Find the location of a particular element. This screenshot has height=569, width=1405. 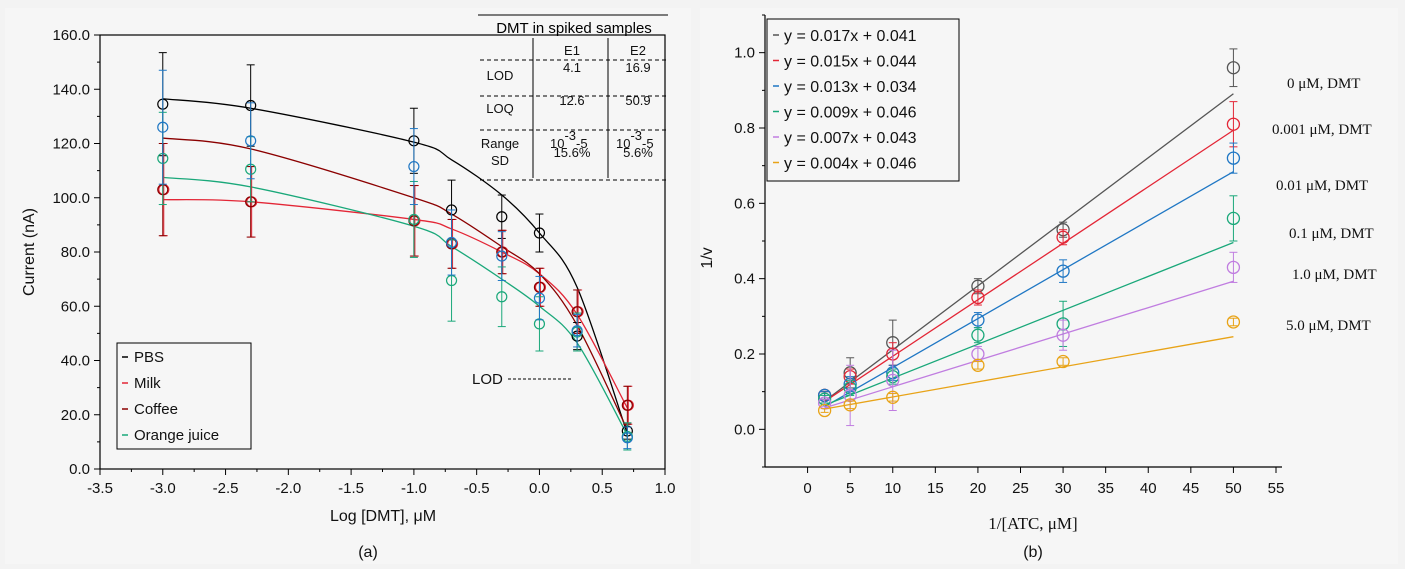

chart-a-xlabel: Log [DMT], μM is located at coordinates (383, 516).